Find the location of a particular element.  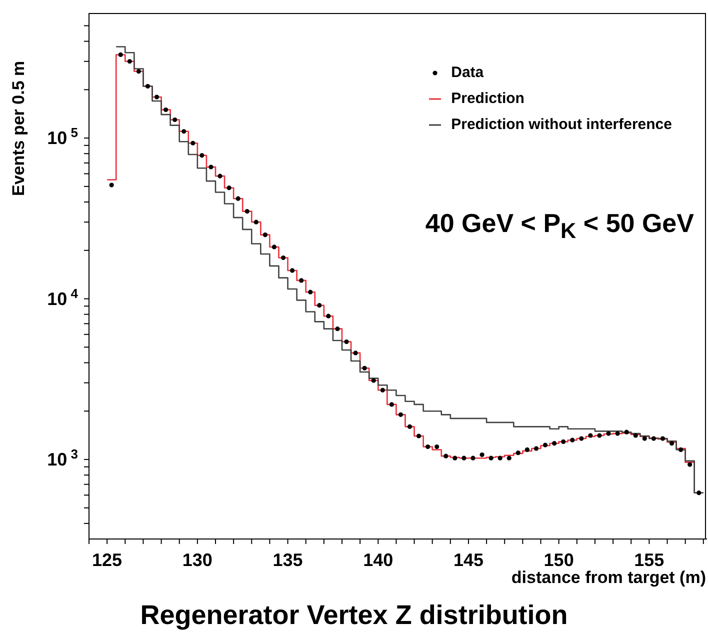

x-axis-title: distance from target (m) is located at coordinates (608, 578).